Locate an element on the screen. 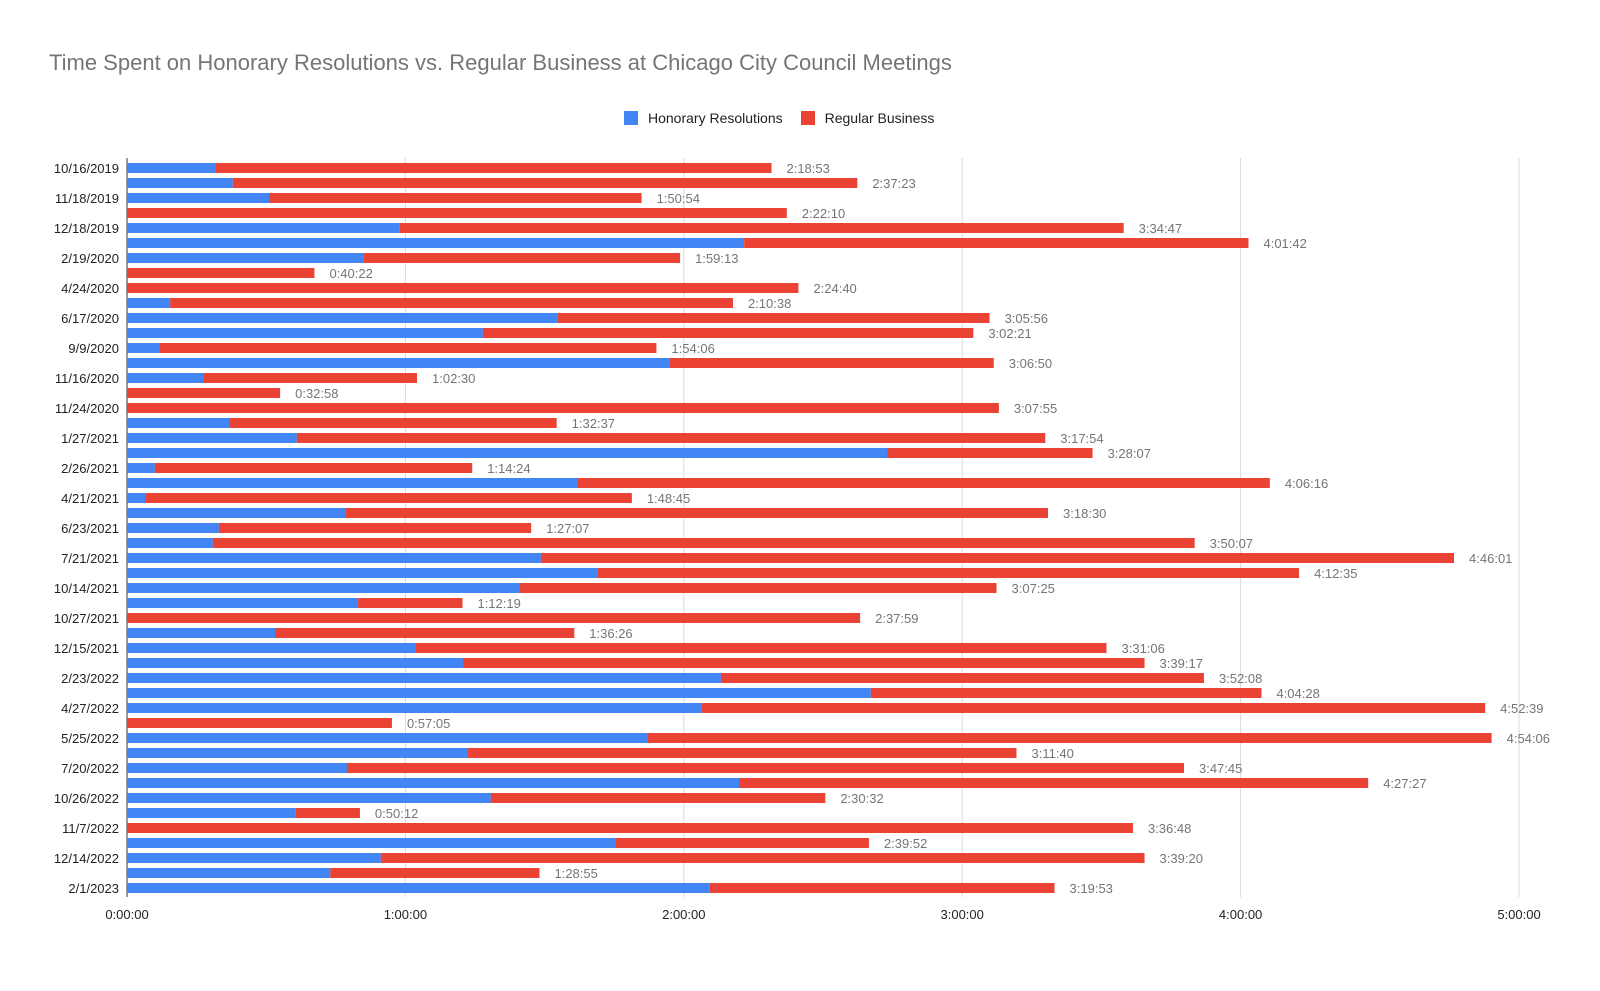 This screenshot has height=991, width=1600. data-label: 4:01:42 is located at coordinates (1284, 243).